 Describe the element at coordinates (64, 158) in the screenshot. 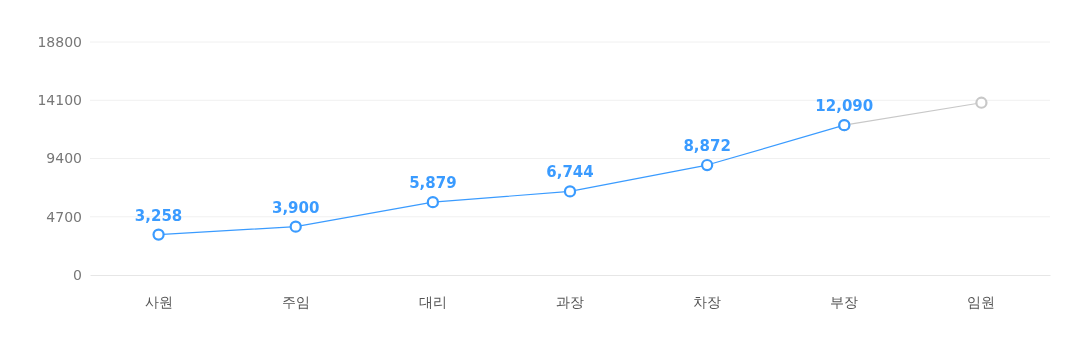

I see `y-tick-label: 9400` at that location.